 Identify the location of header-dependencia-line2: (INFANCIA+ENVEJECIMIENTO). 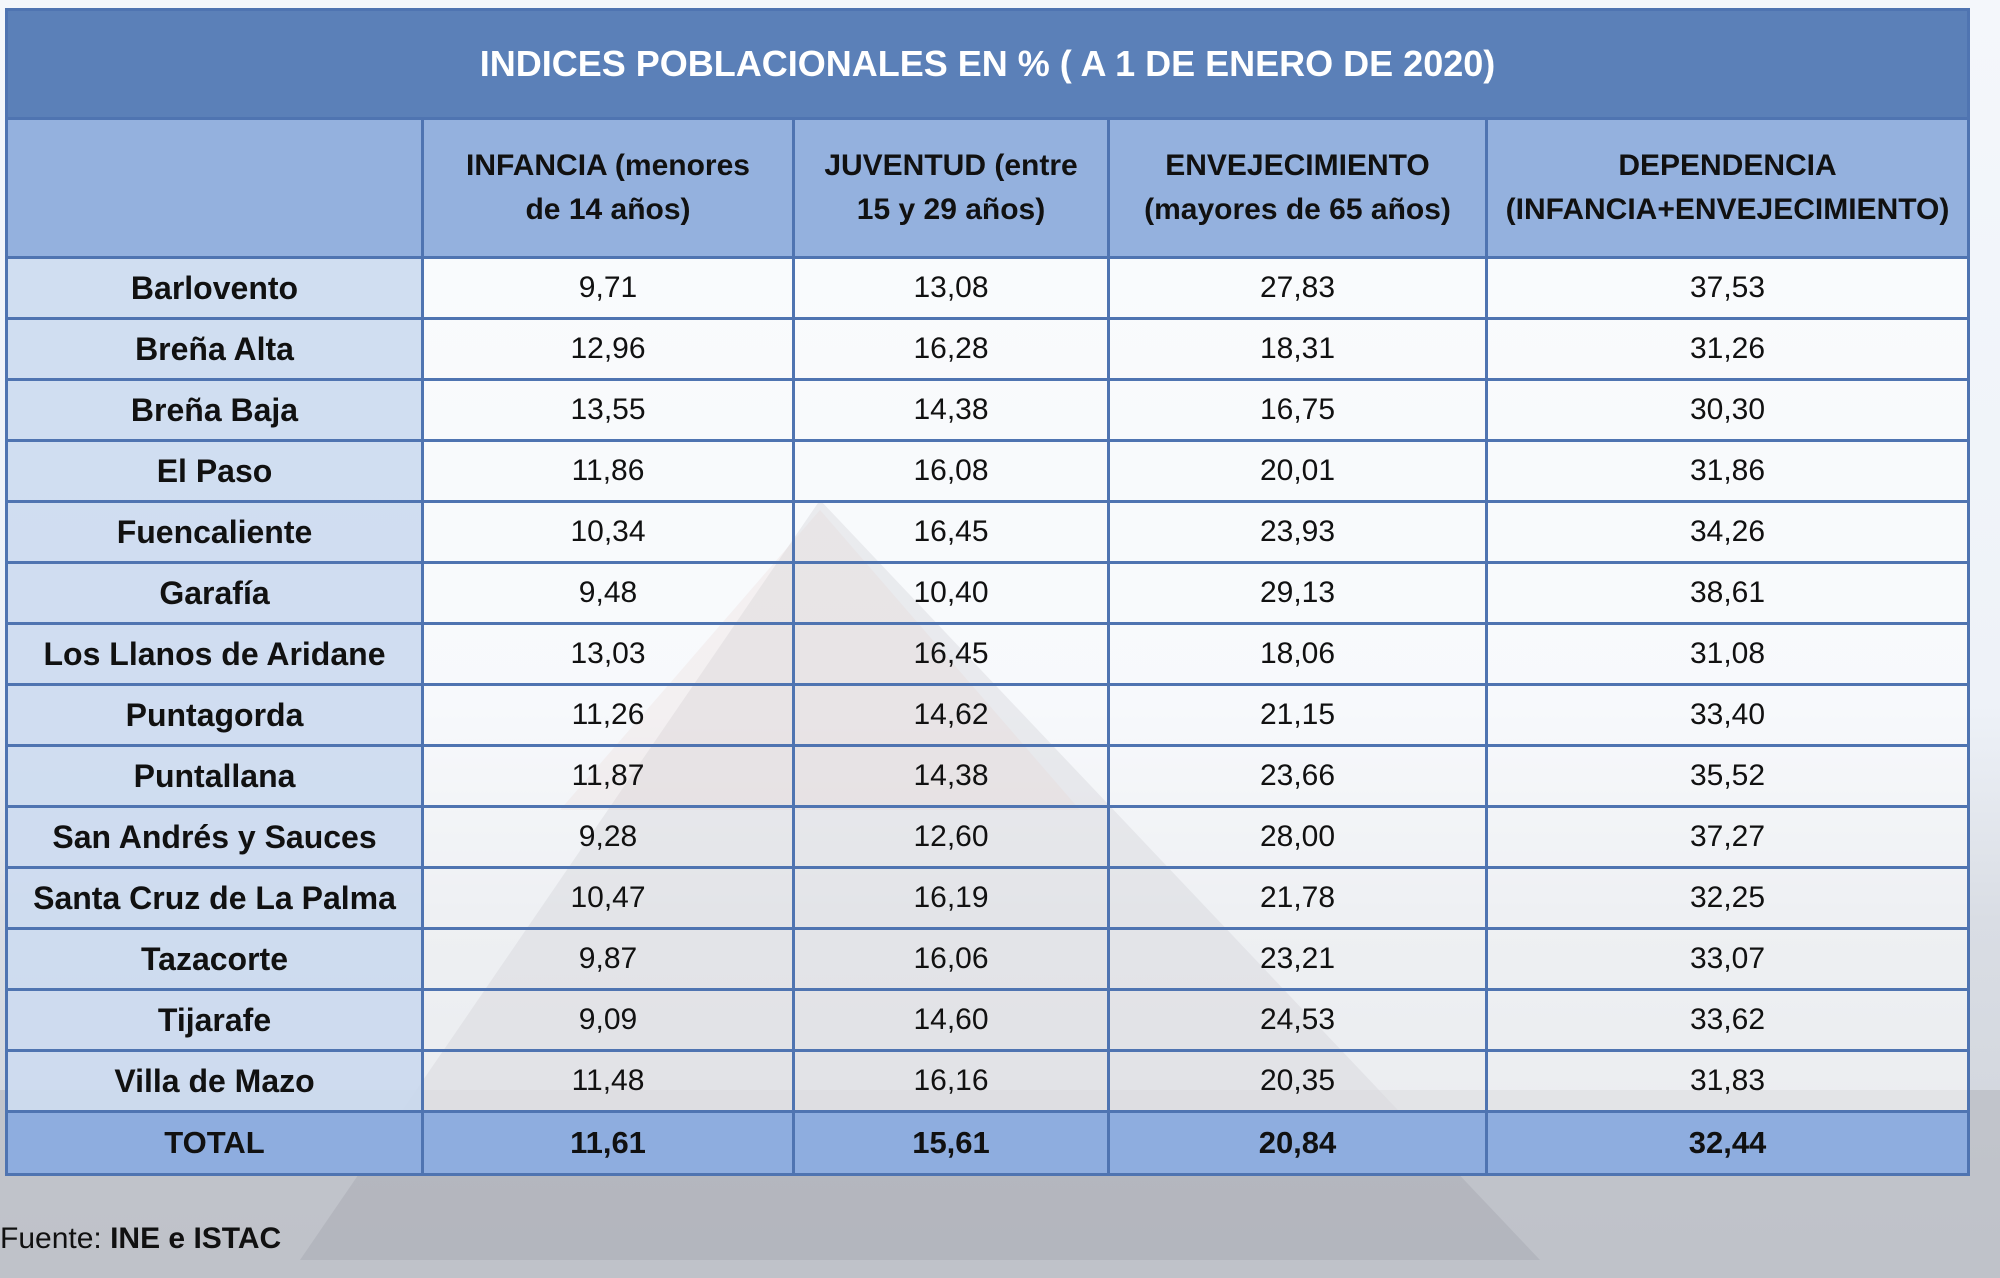
(1727, 209).